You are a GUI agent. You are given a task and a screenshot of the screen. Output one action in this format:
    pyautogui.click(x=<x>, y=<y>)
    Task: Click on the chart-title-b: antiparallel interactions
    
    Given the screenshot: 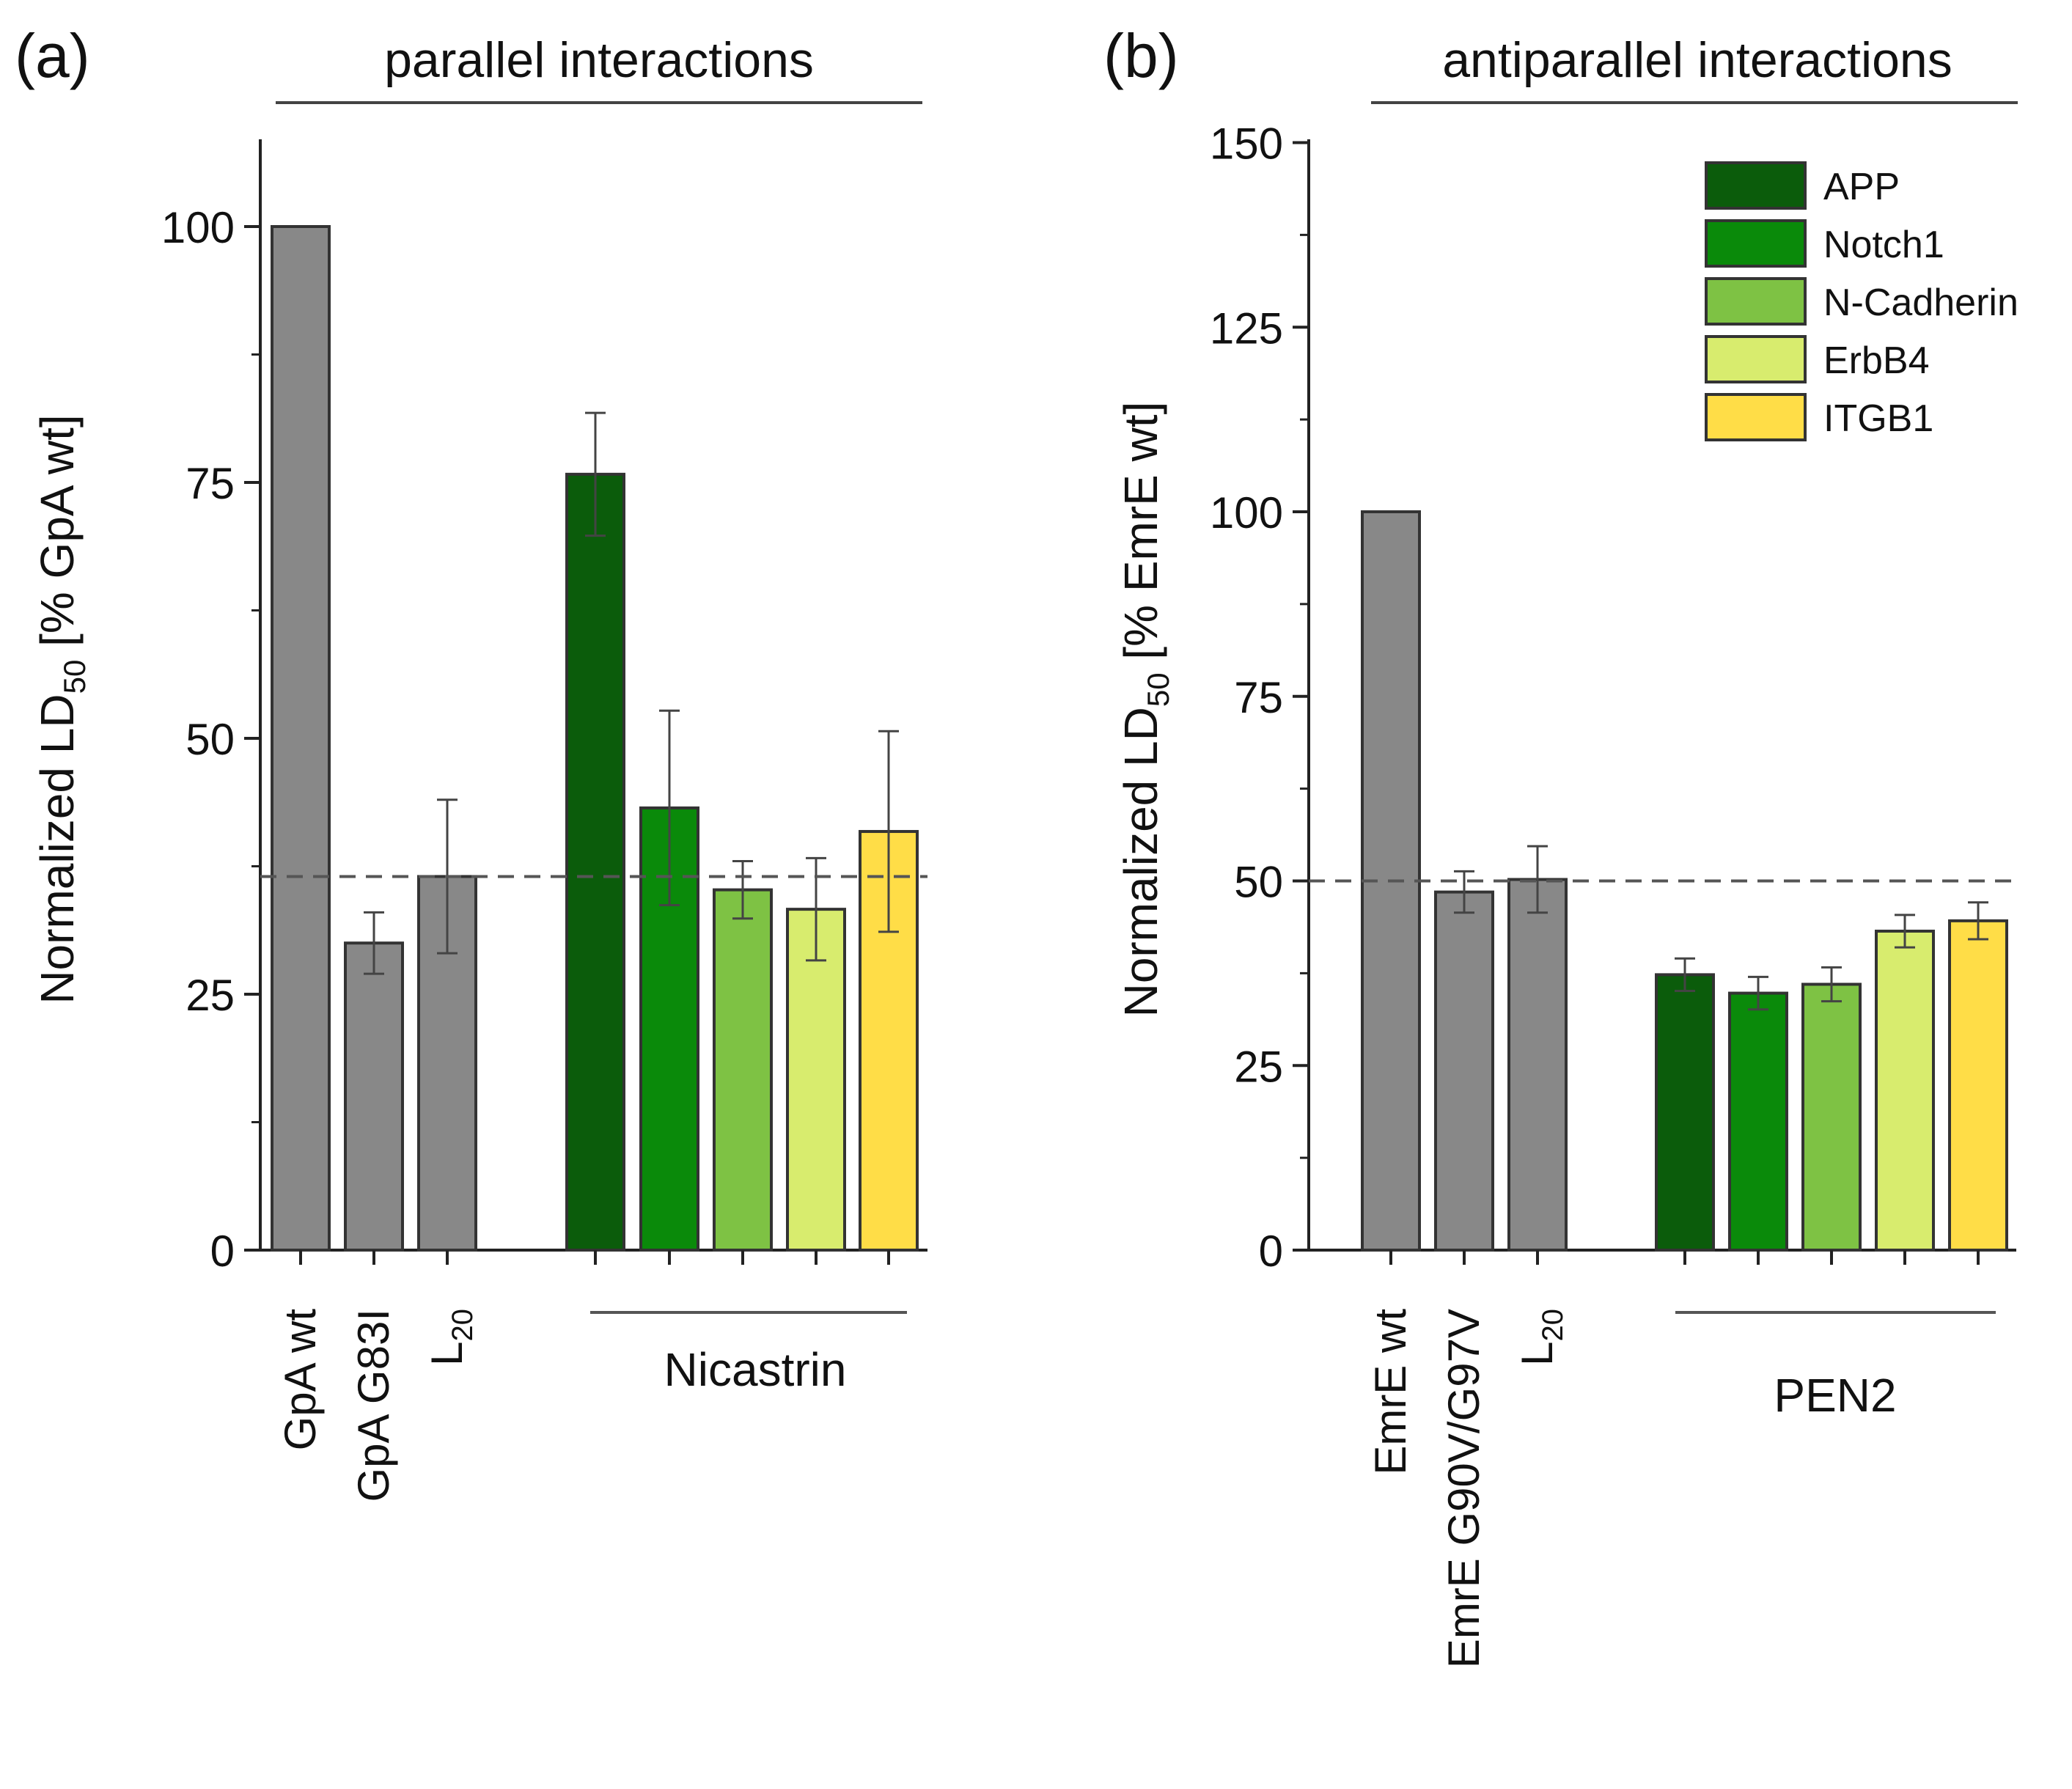 What is the action you would take?
    pyautogui.click(x=1697, y=60)
    